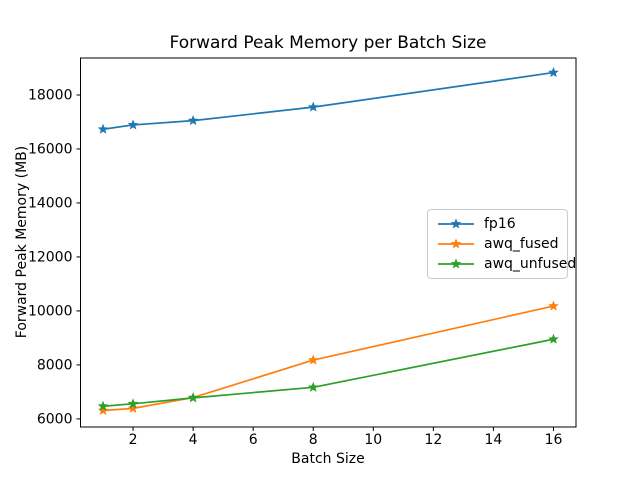  Describe the element at coordinates (50, 257) in the screenshot. I see `y-tick-label: 12000` at that location.